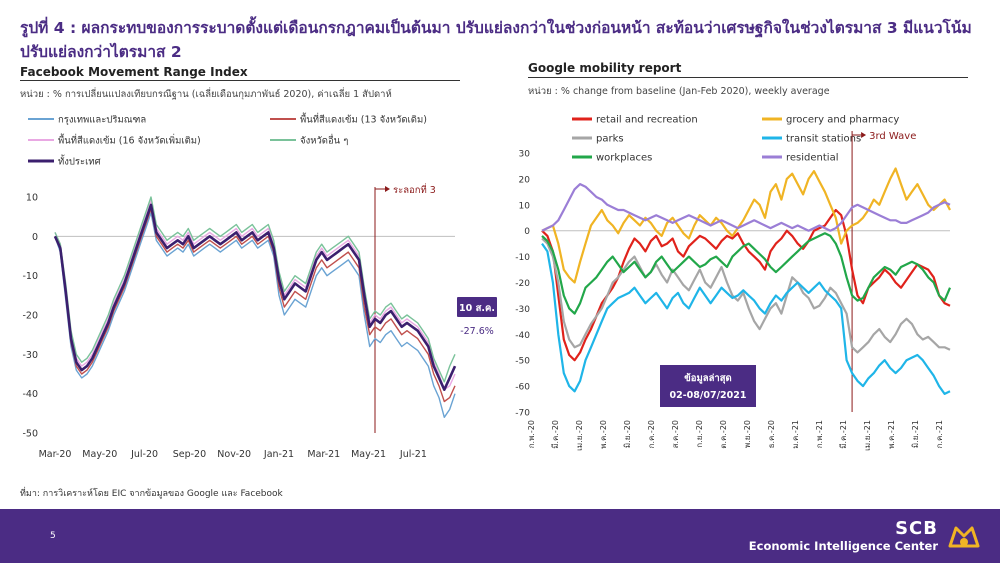  What do you see at coordinates (748, 77) in the screenshot?
I see `right-chart-rule` at bounding box center [748, 77].